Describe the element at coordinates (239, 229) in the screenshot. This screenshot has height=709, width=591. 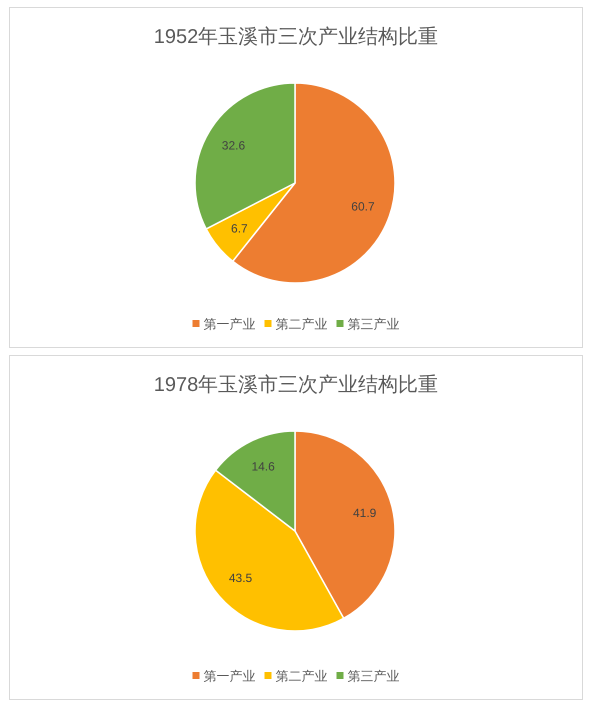
I see `data-label: 6.7` at that location.